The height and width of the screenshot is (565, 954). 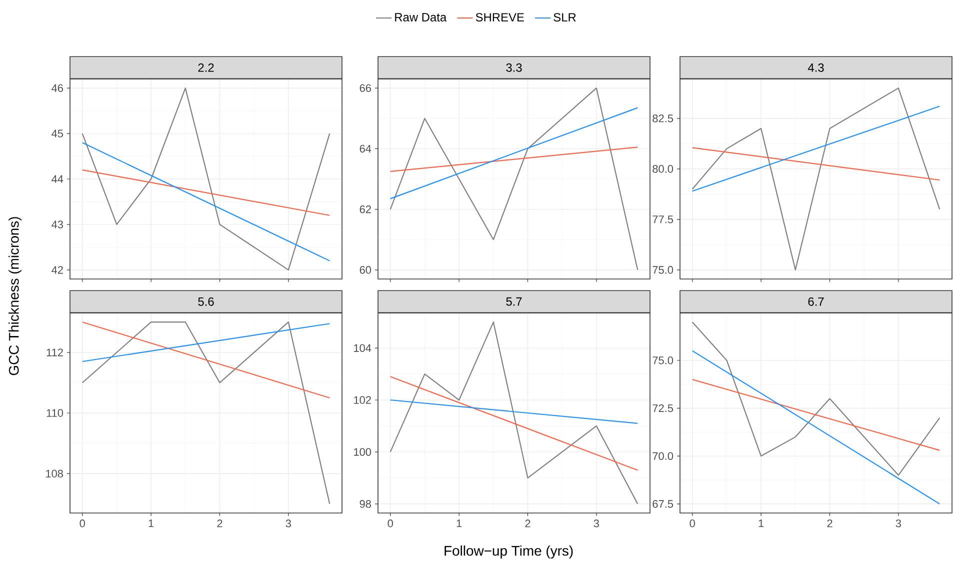 What do you see at coordinates (365, 504) in the screenshot?
I see `y-tick-label: 98` at bounding box center [365, 504].